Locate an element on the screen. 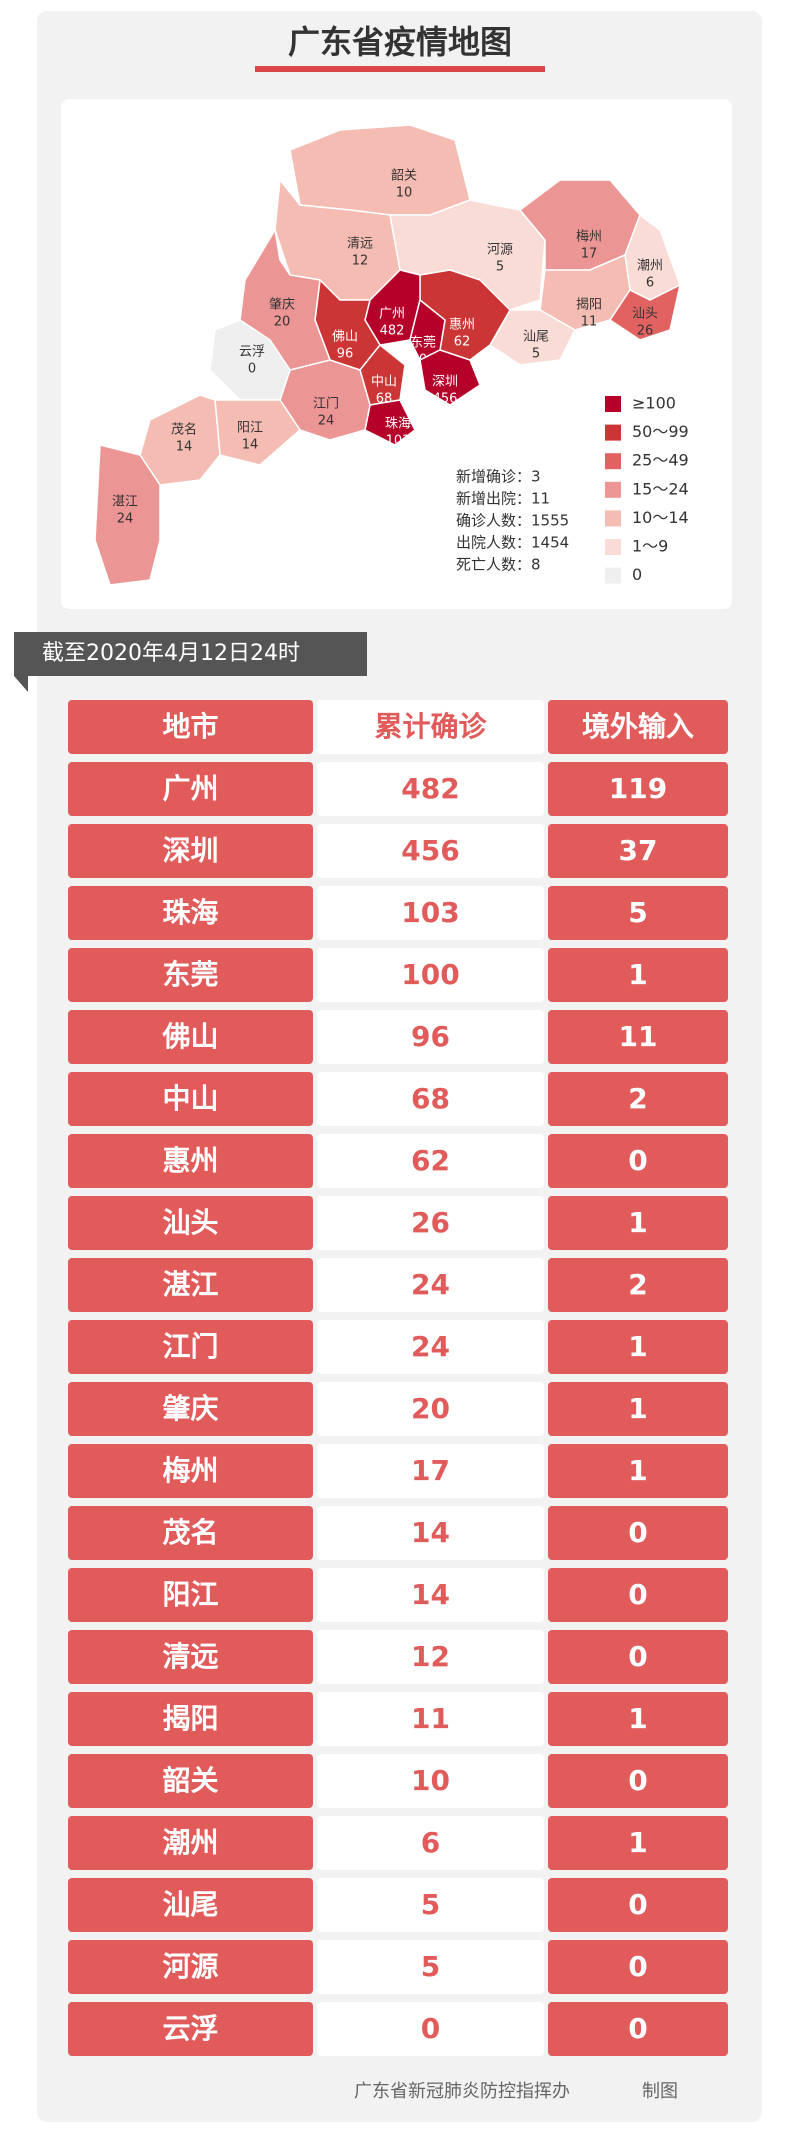 Image resolution: width=800 pixels, height=2132 pixels. cell-text: 17 is located at coordinates (430, 1470).